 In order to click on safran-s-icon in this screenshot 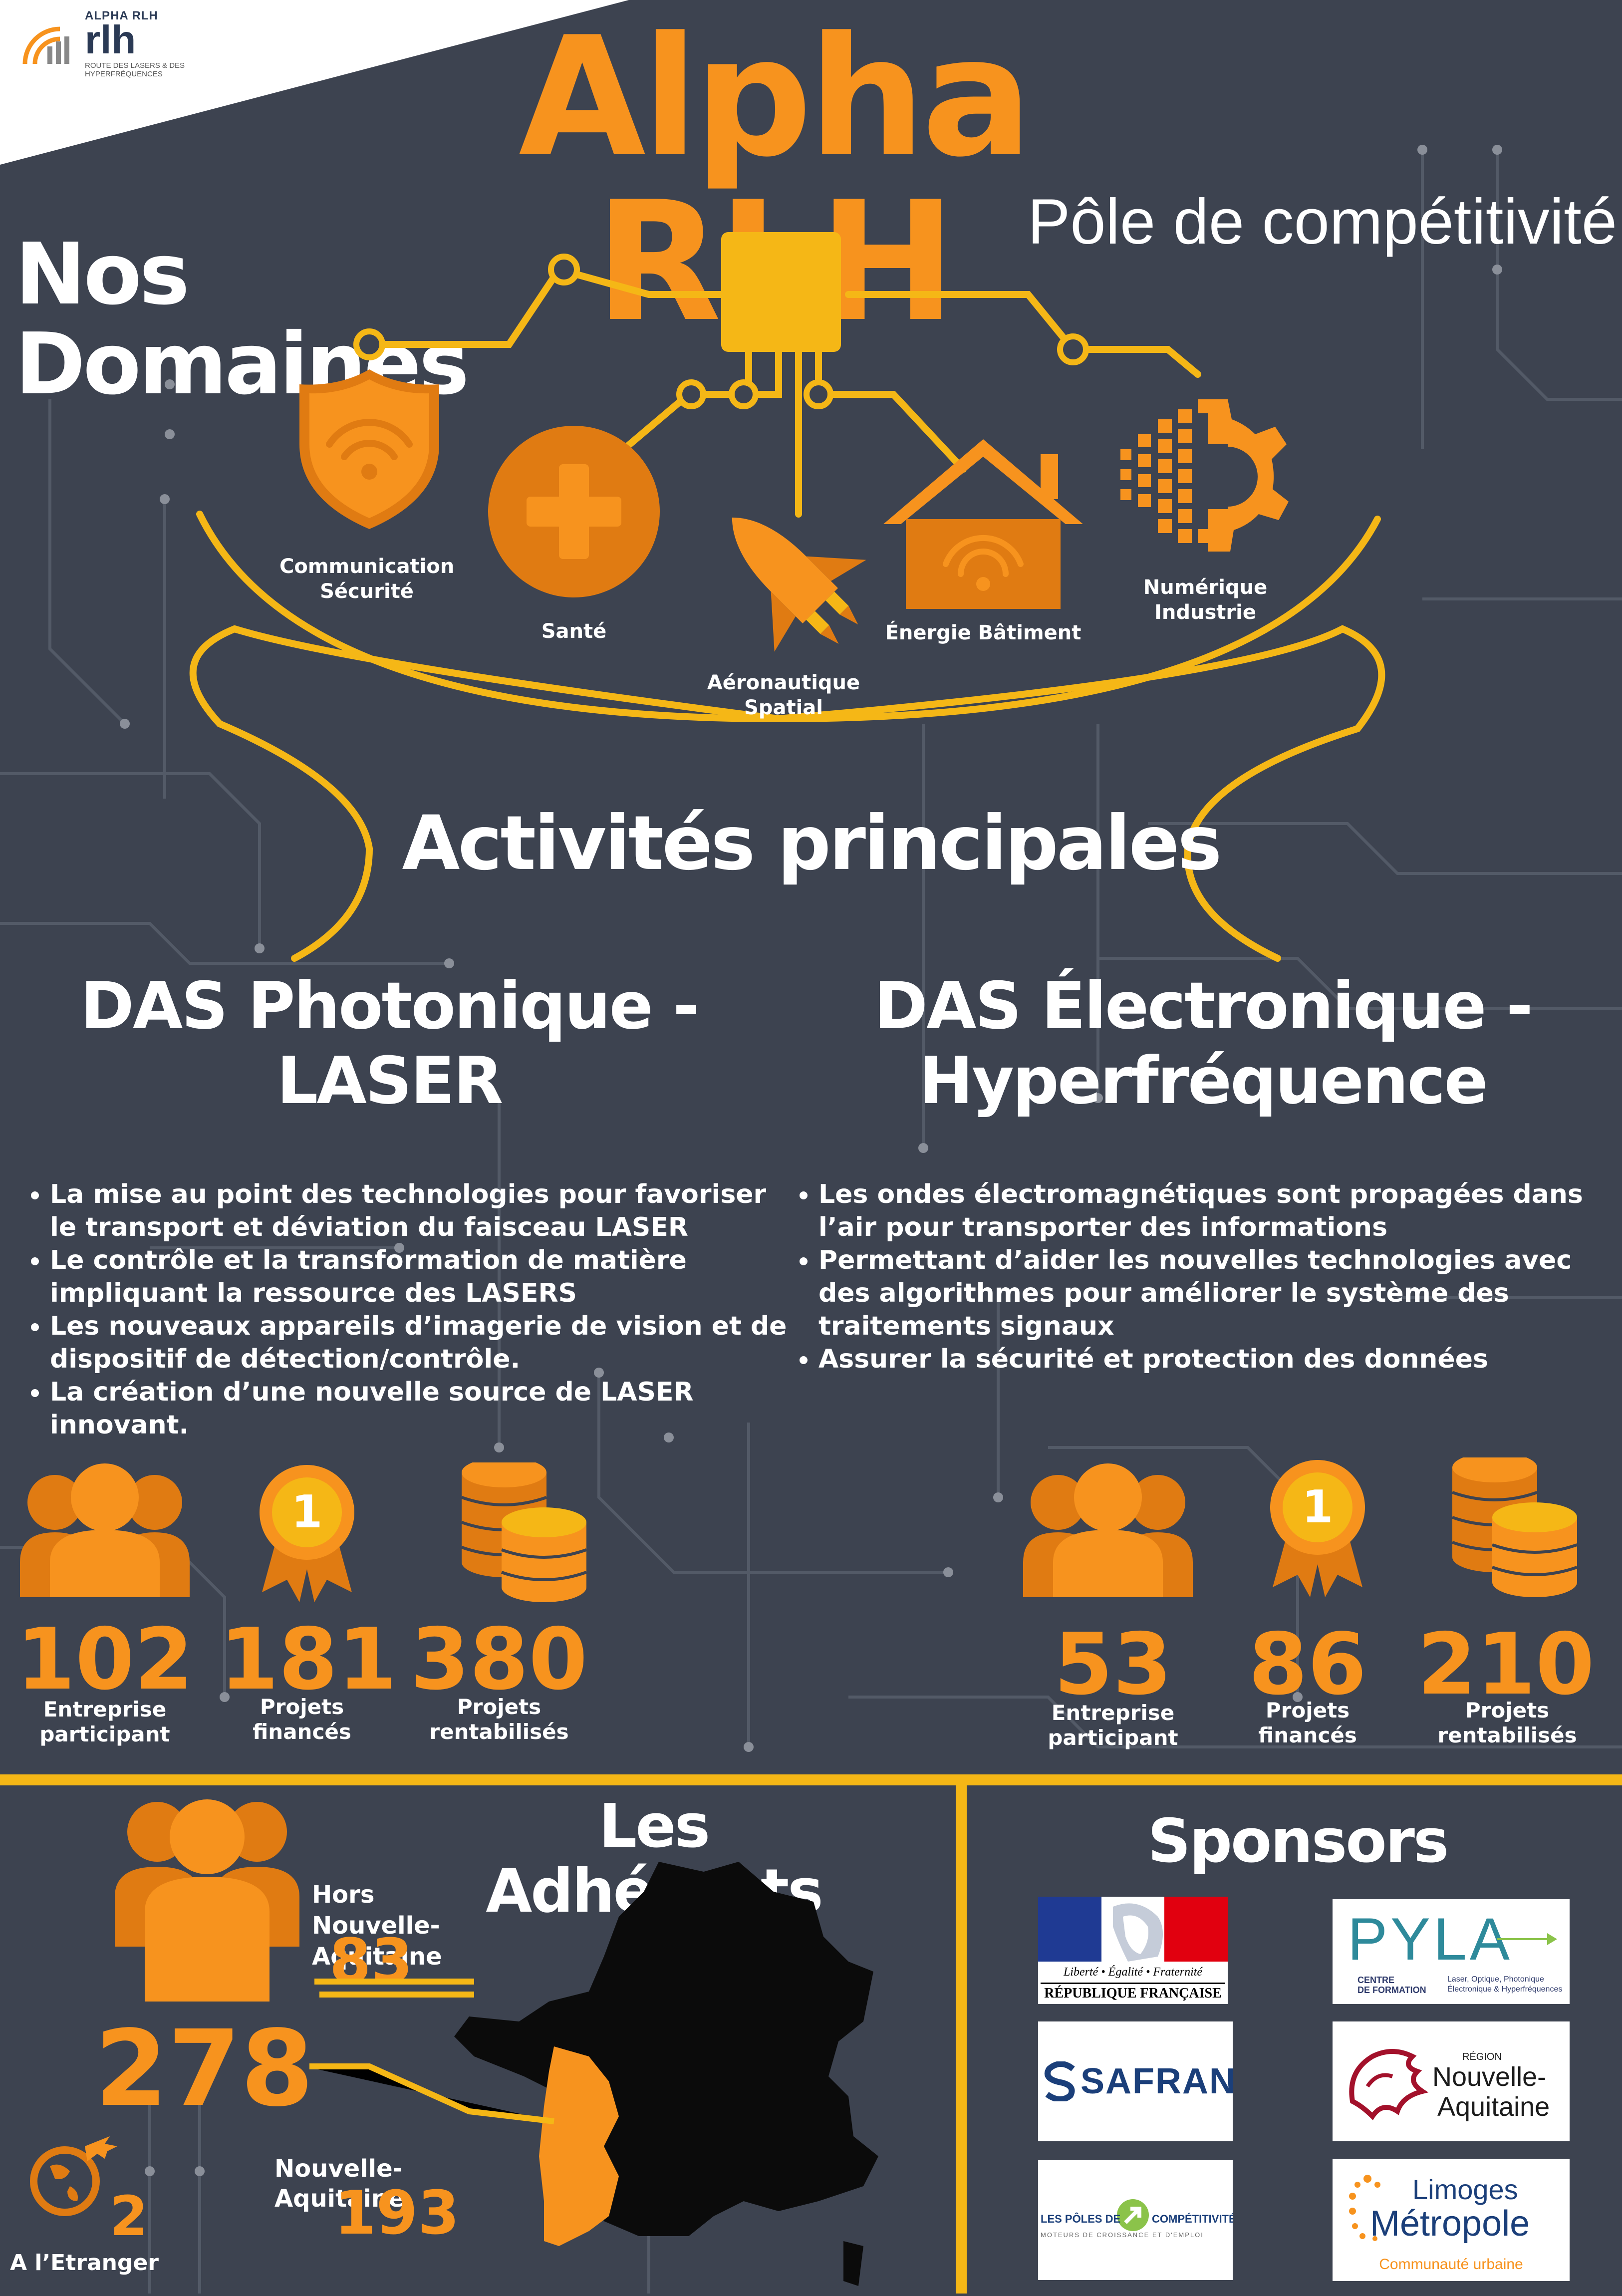, I will do `click(1060, 2081)`.